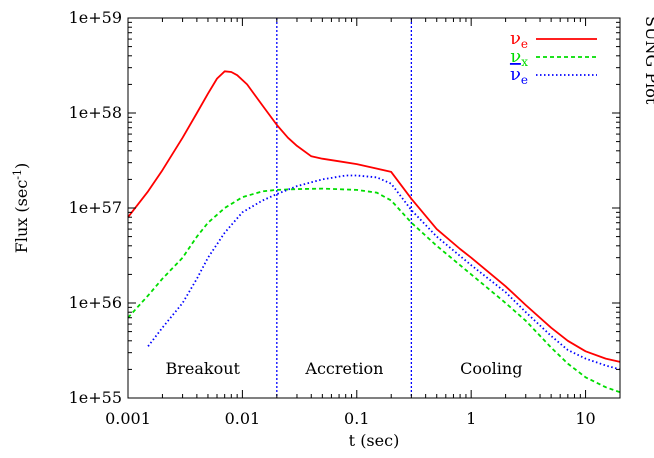  I want to click on y-axis-label-close: ), so click(21, 166).